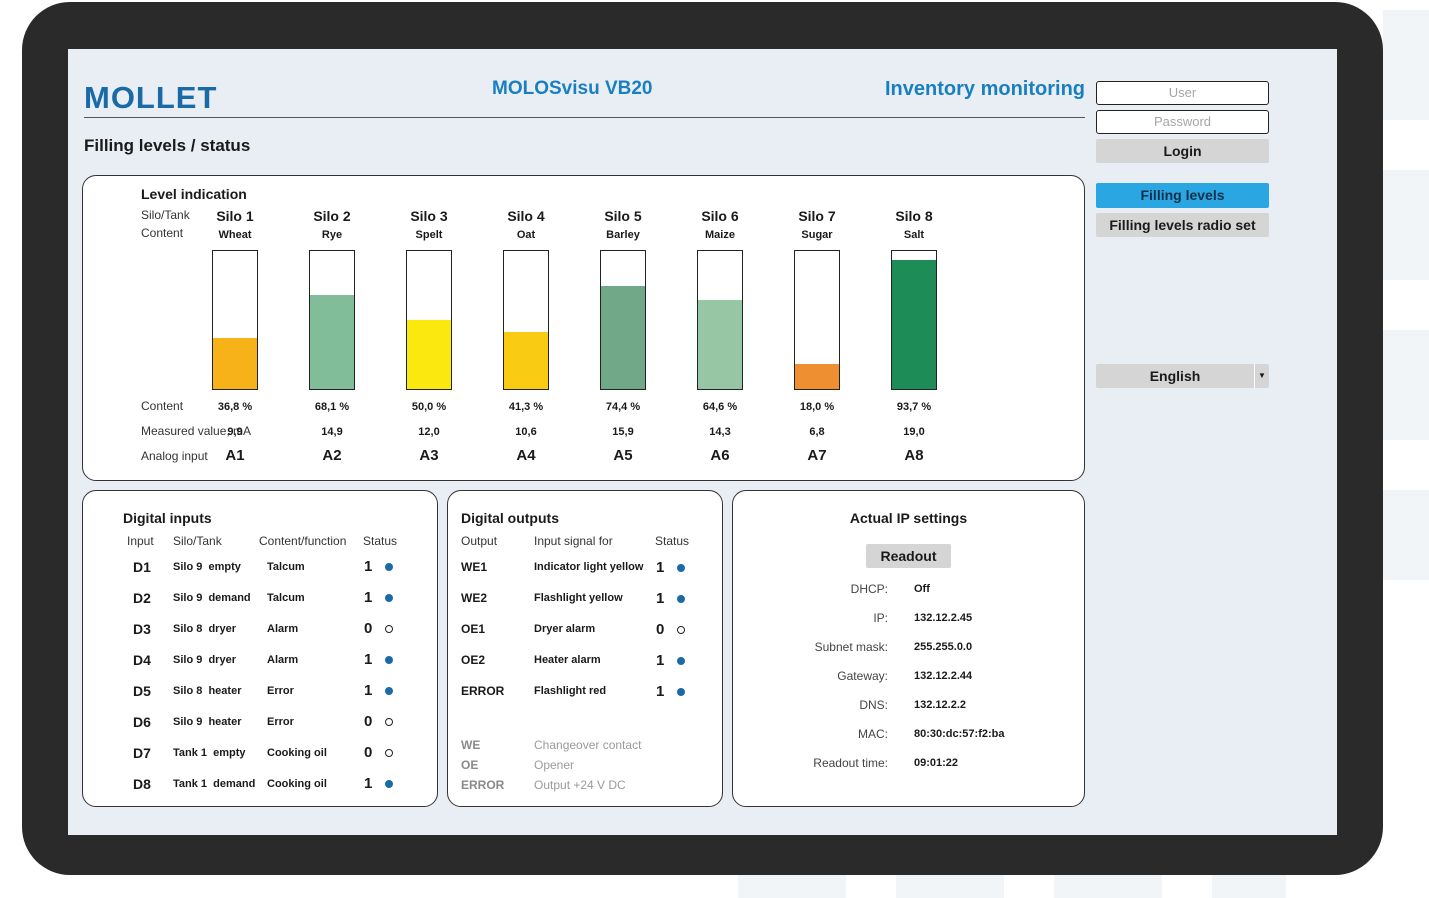 The height and width of the screenshot is (898, 1429). I want to click on silo-content-percent: 36,8 %, so click(235, 407).